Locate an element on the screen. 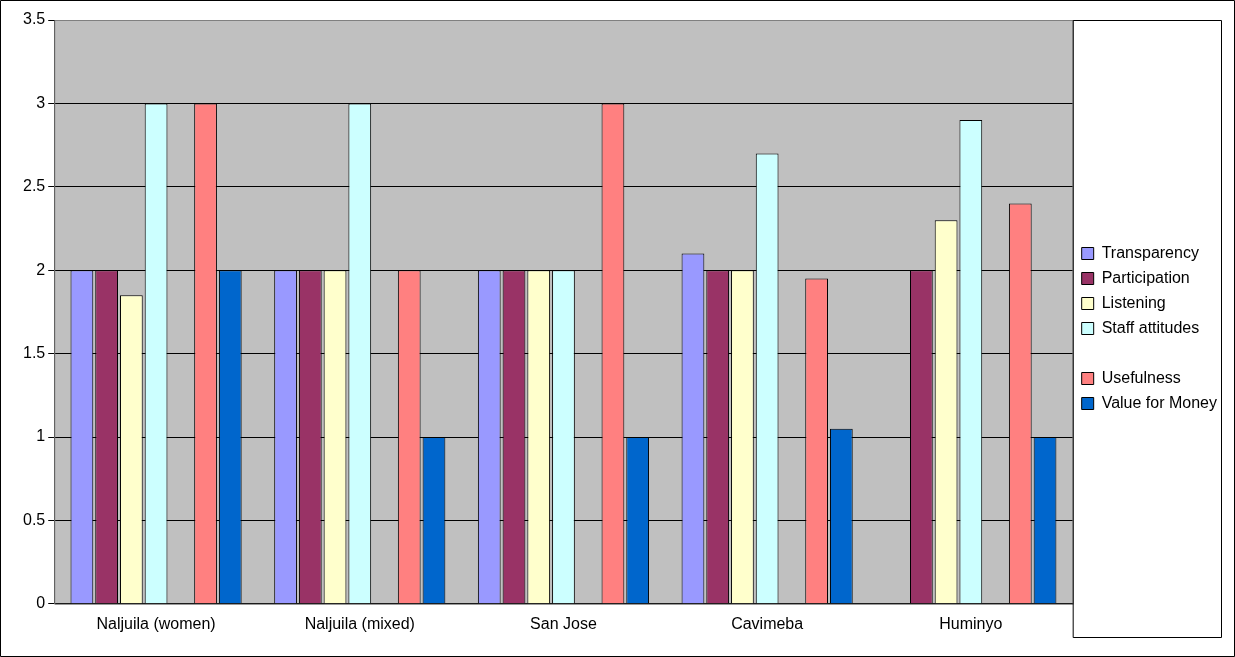 The width and height of the screenshot is (1235, 657). x-tick-label: San Jose is located at coordinates (563, 623).